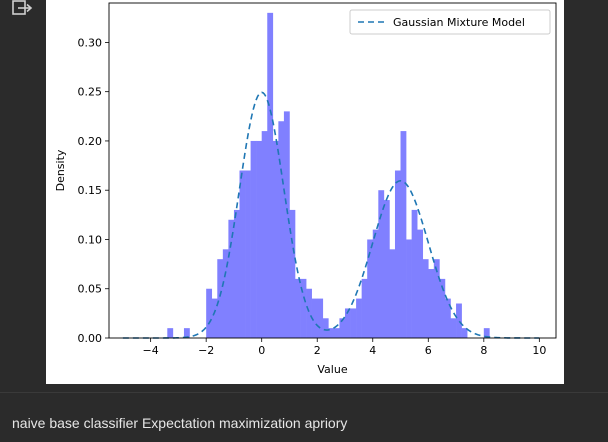 The width and height of the screenshot is (608, 442). I want to click on y-tick-label: 0.30, so click(90, 42).